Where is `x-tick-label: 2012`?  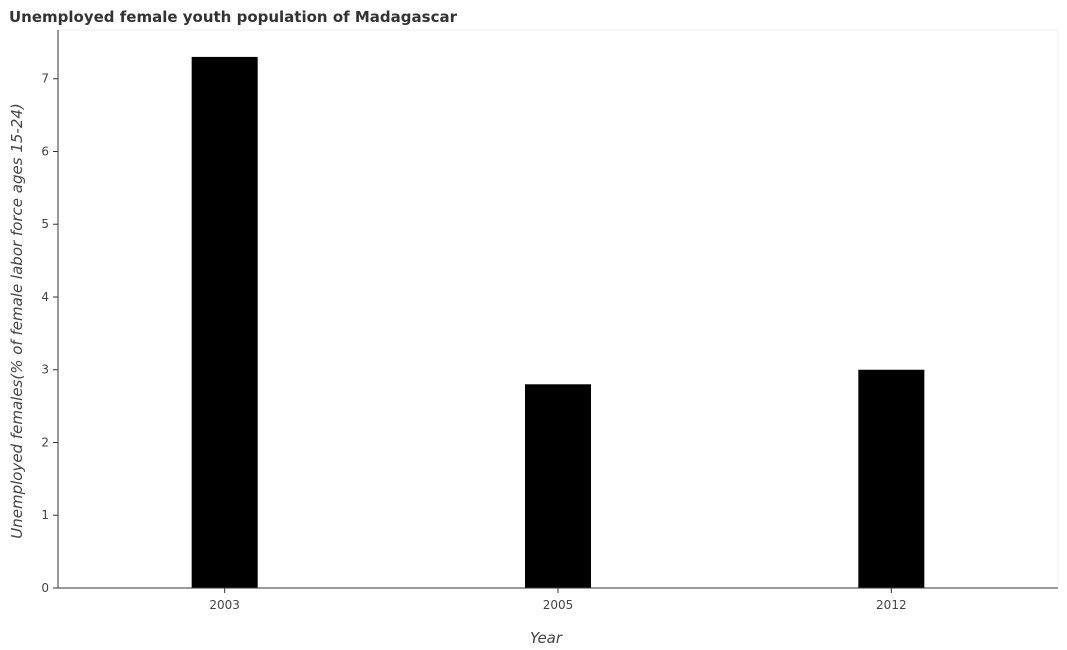
x-tick-label: 2012 is located at coordinates (891, 605).